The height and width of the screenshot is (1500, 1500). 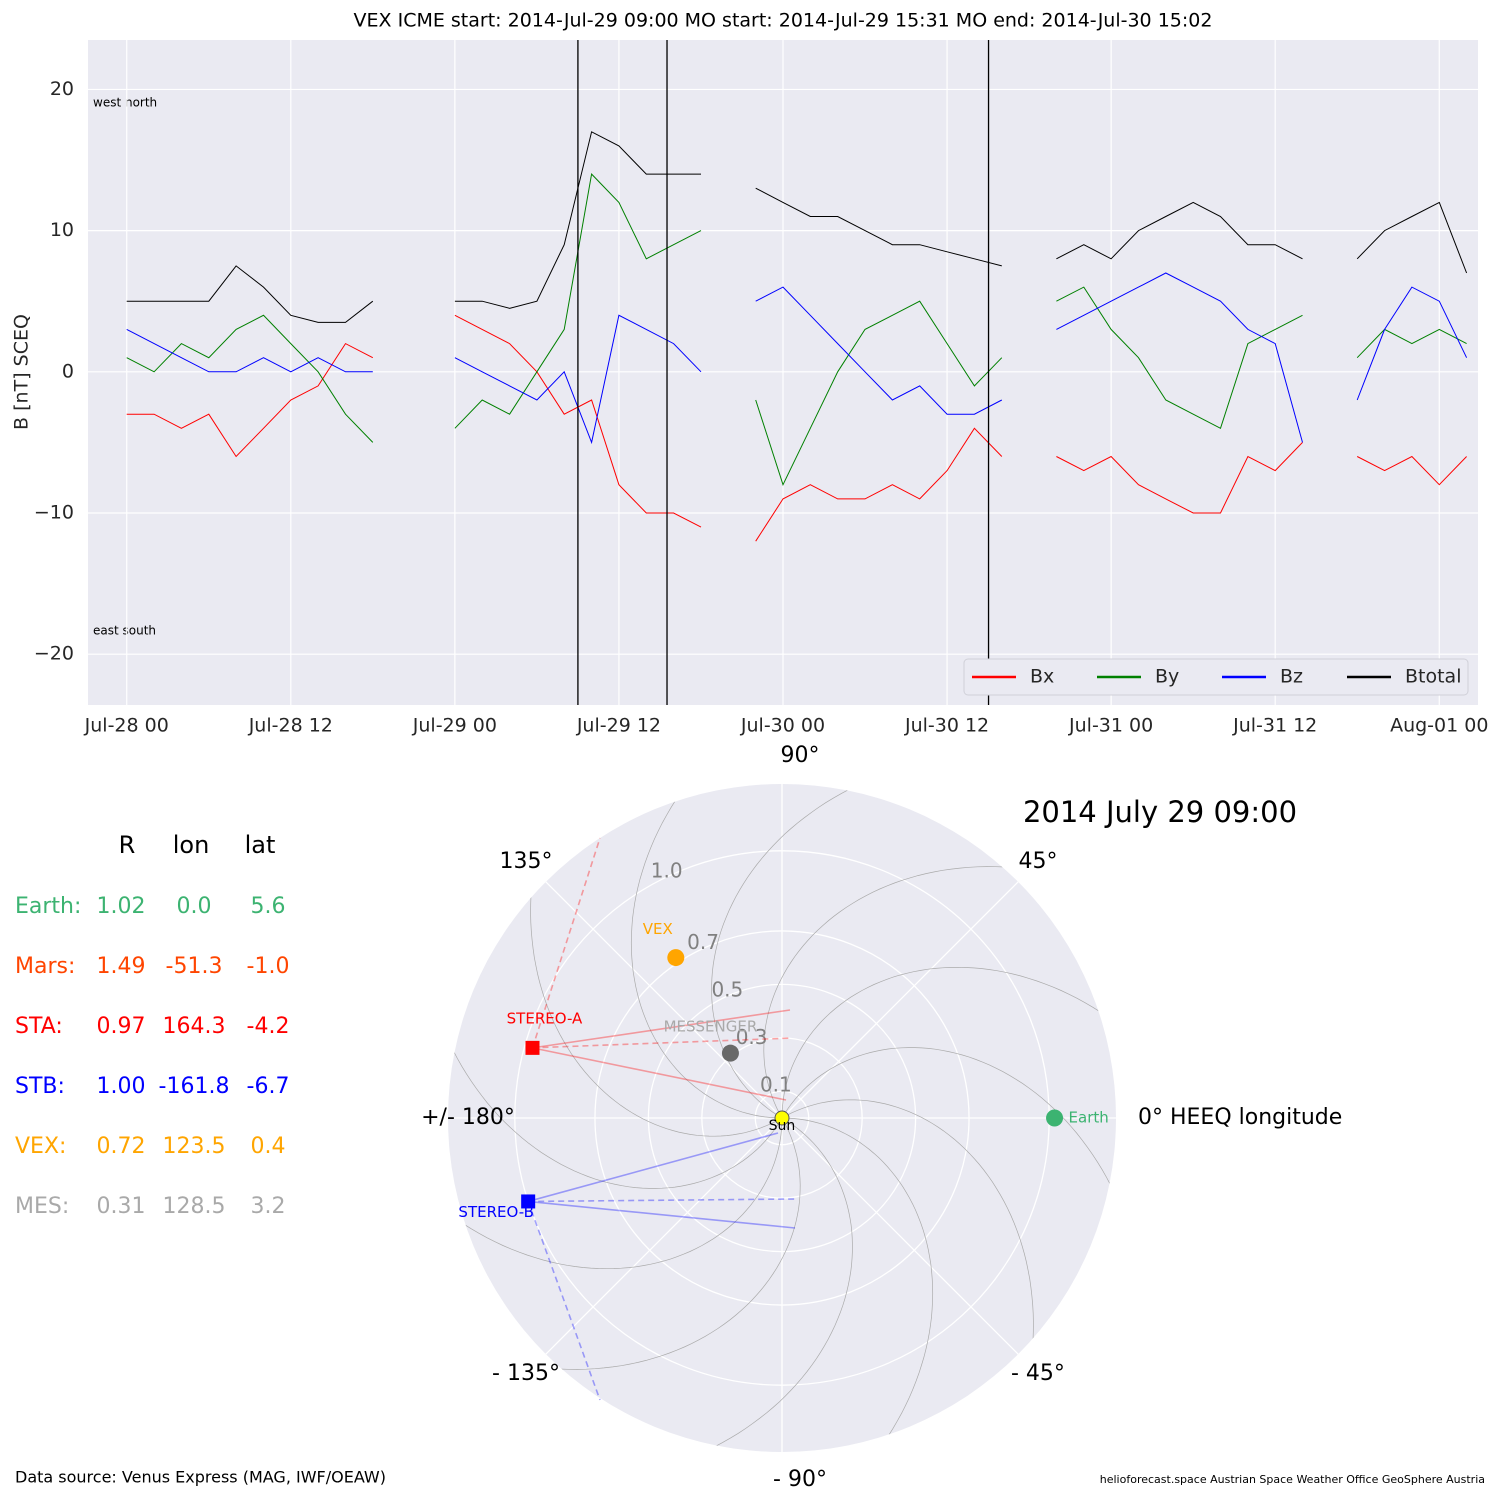 I want to click on table-cell: 0.4, so click(x=268, y=1146).